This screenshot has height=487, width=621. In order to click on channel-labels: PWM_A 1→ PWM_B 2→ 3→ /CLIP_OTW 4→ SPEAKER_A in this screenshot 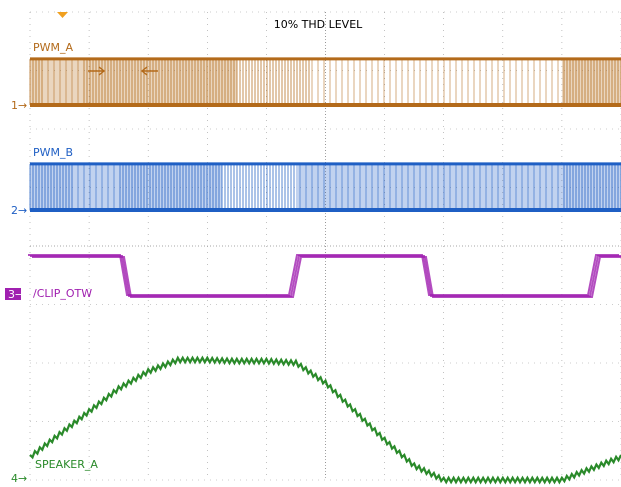, I will do `click(51, 263)`.